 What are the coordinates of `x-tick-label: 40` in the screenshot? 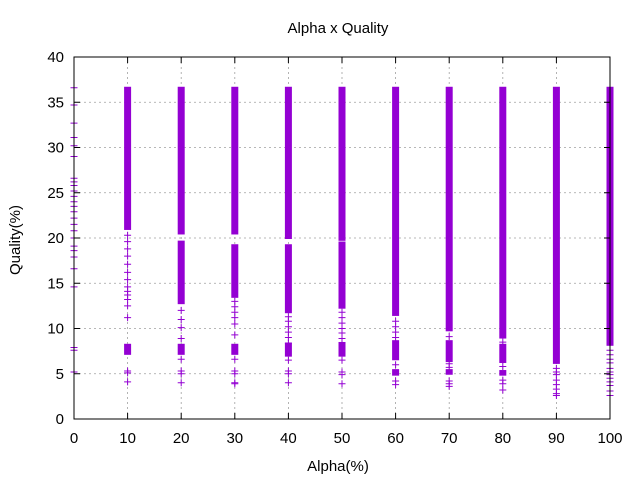 It's located at (288, 438).